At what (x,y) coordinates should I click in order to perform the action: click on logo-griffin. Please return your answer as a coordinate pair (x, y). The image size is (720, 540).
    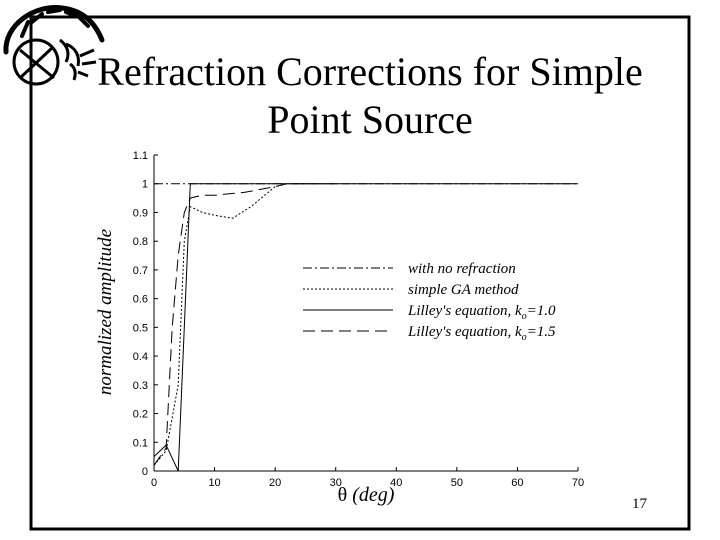
    Looking at the image, I should click on (69, 59).